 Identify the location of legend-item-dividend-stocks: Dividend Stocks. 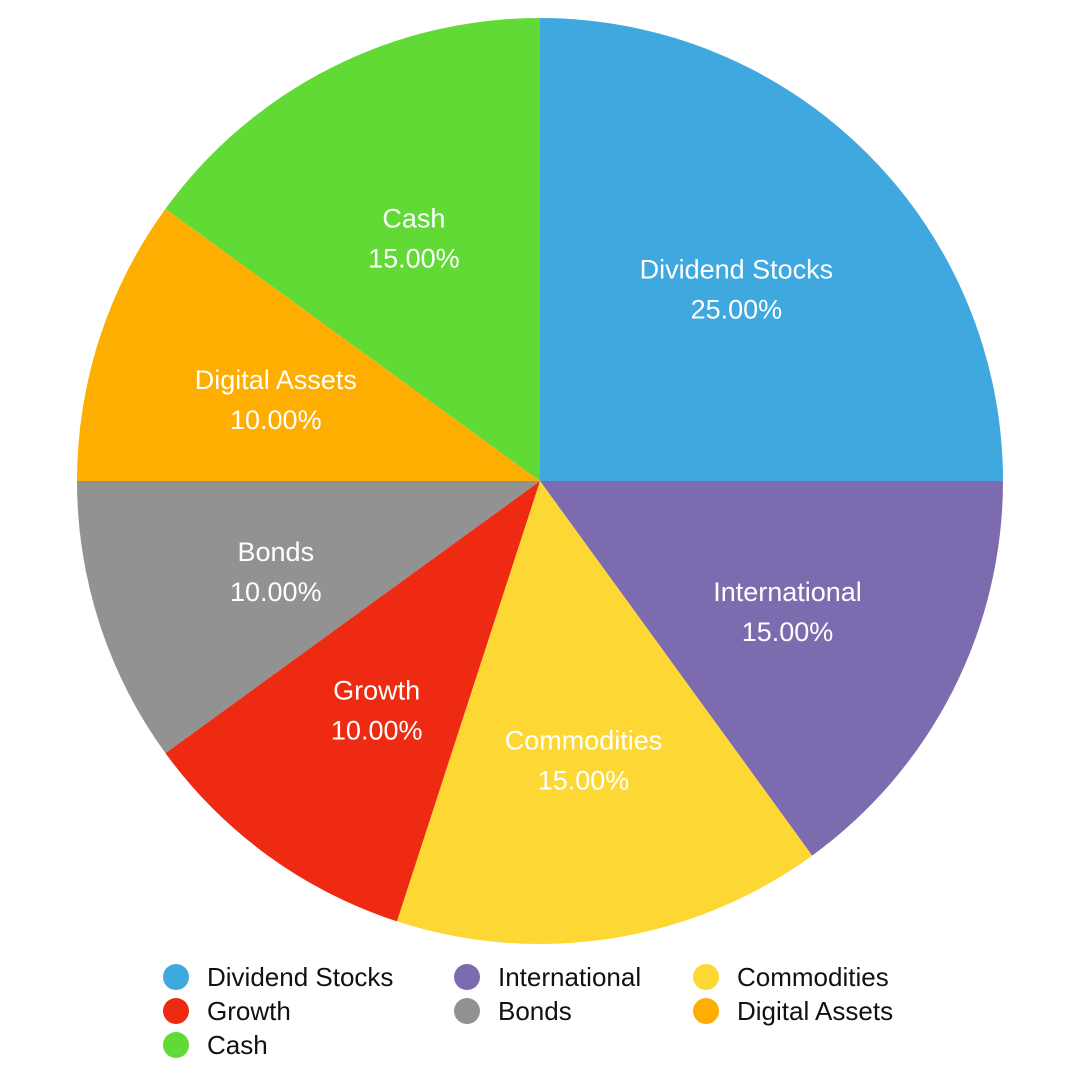
(278, 977).